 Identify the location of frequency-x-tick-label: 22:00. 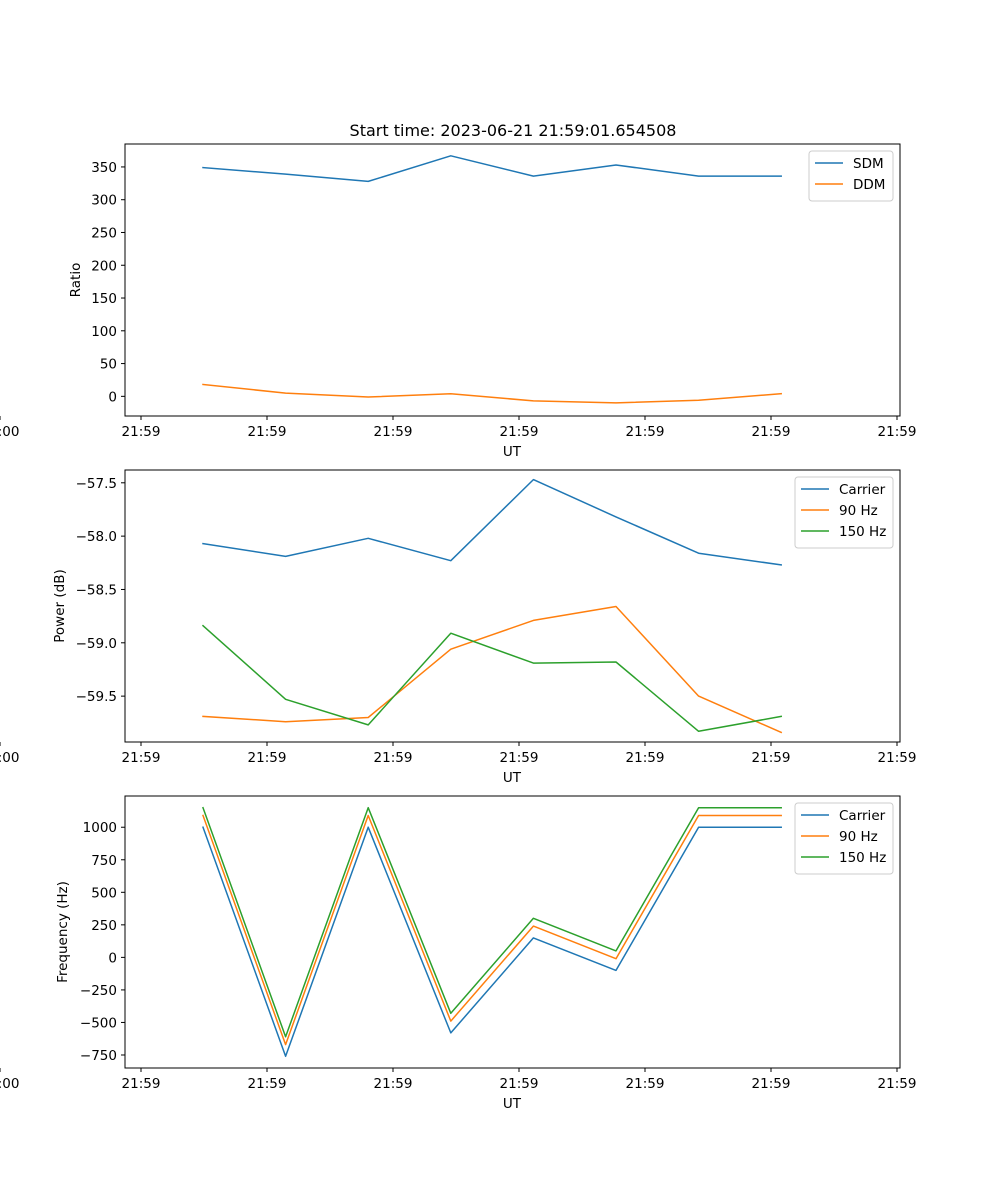
(9, 1084).